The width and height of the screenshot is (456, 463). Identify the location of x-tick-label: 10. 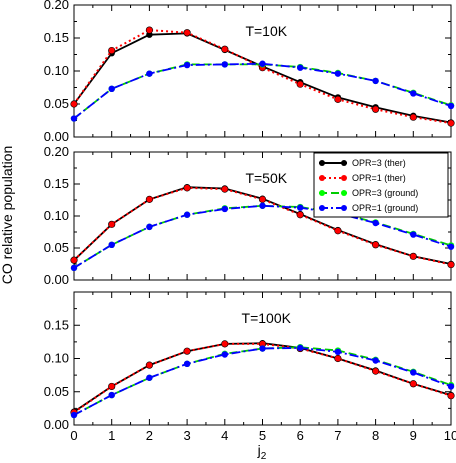
(450, 435).